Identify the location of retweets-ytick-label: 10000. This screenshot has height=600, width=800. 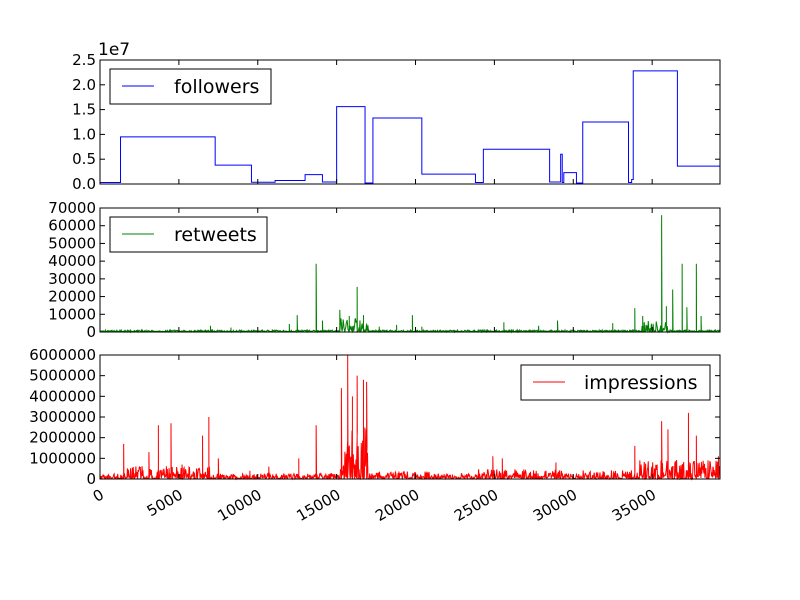
(72, 314).